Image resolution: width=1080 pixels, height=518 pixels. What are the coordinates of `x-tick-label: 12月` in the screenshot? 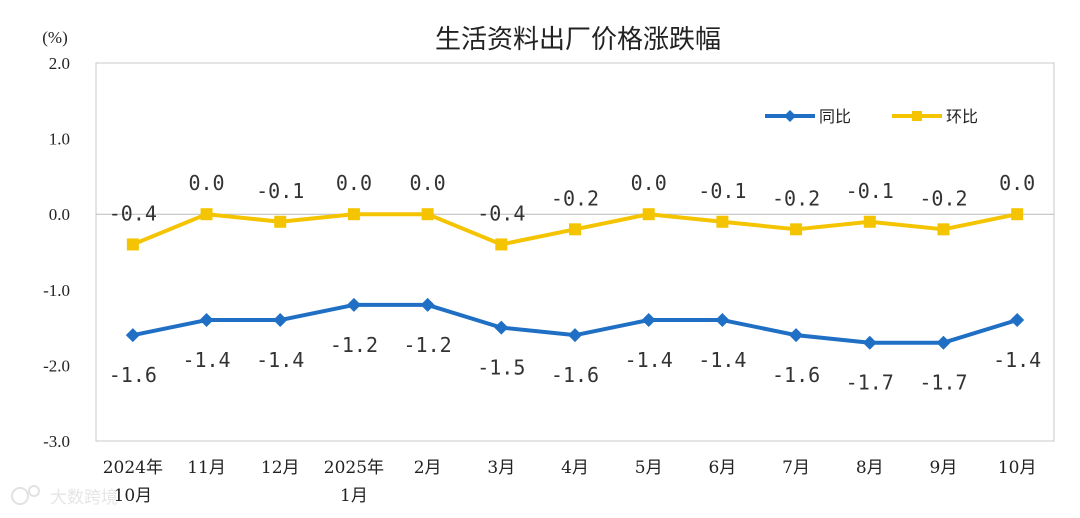 It's located at (280, 468).